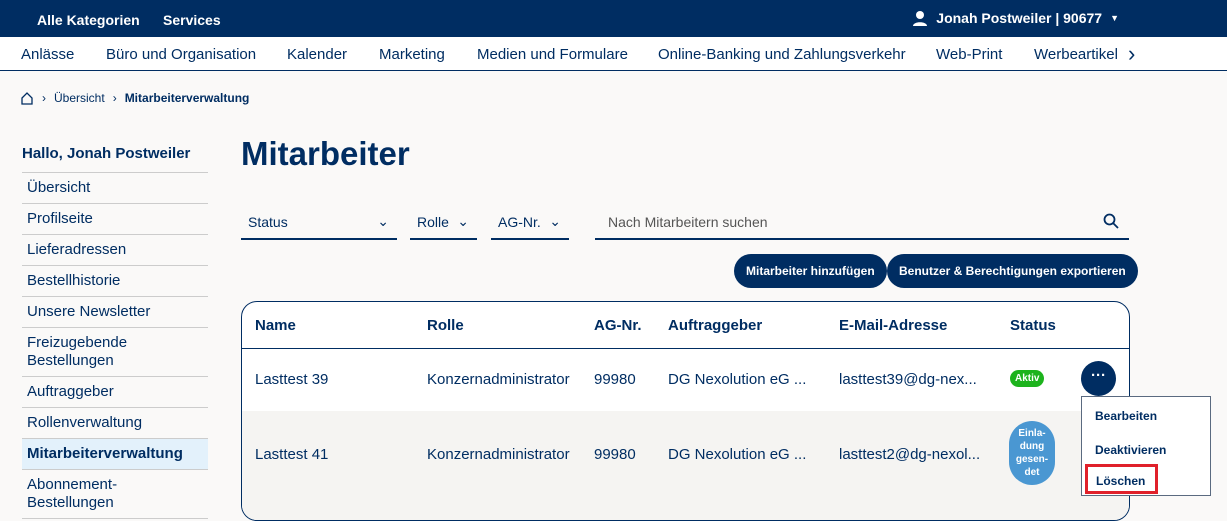 Image resolution: width=1227 pixels, height=521 pixels. What do you see at coordinates (552, 54) in the screenshot?
I see `category-item: Medien und Formulare` at bounding box center [552, 54].